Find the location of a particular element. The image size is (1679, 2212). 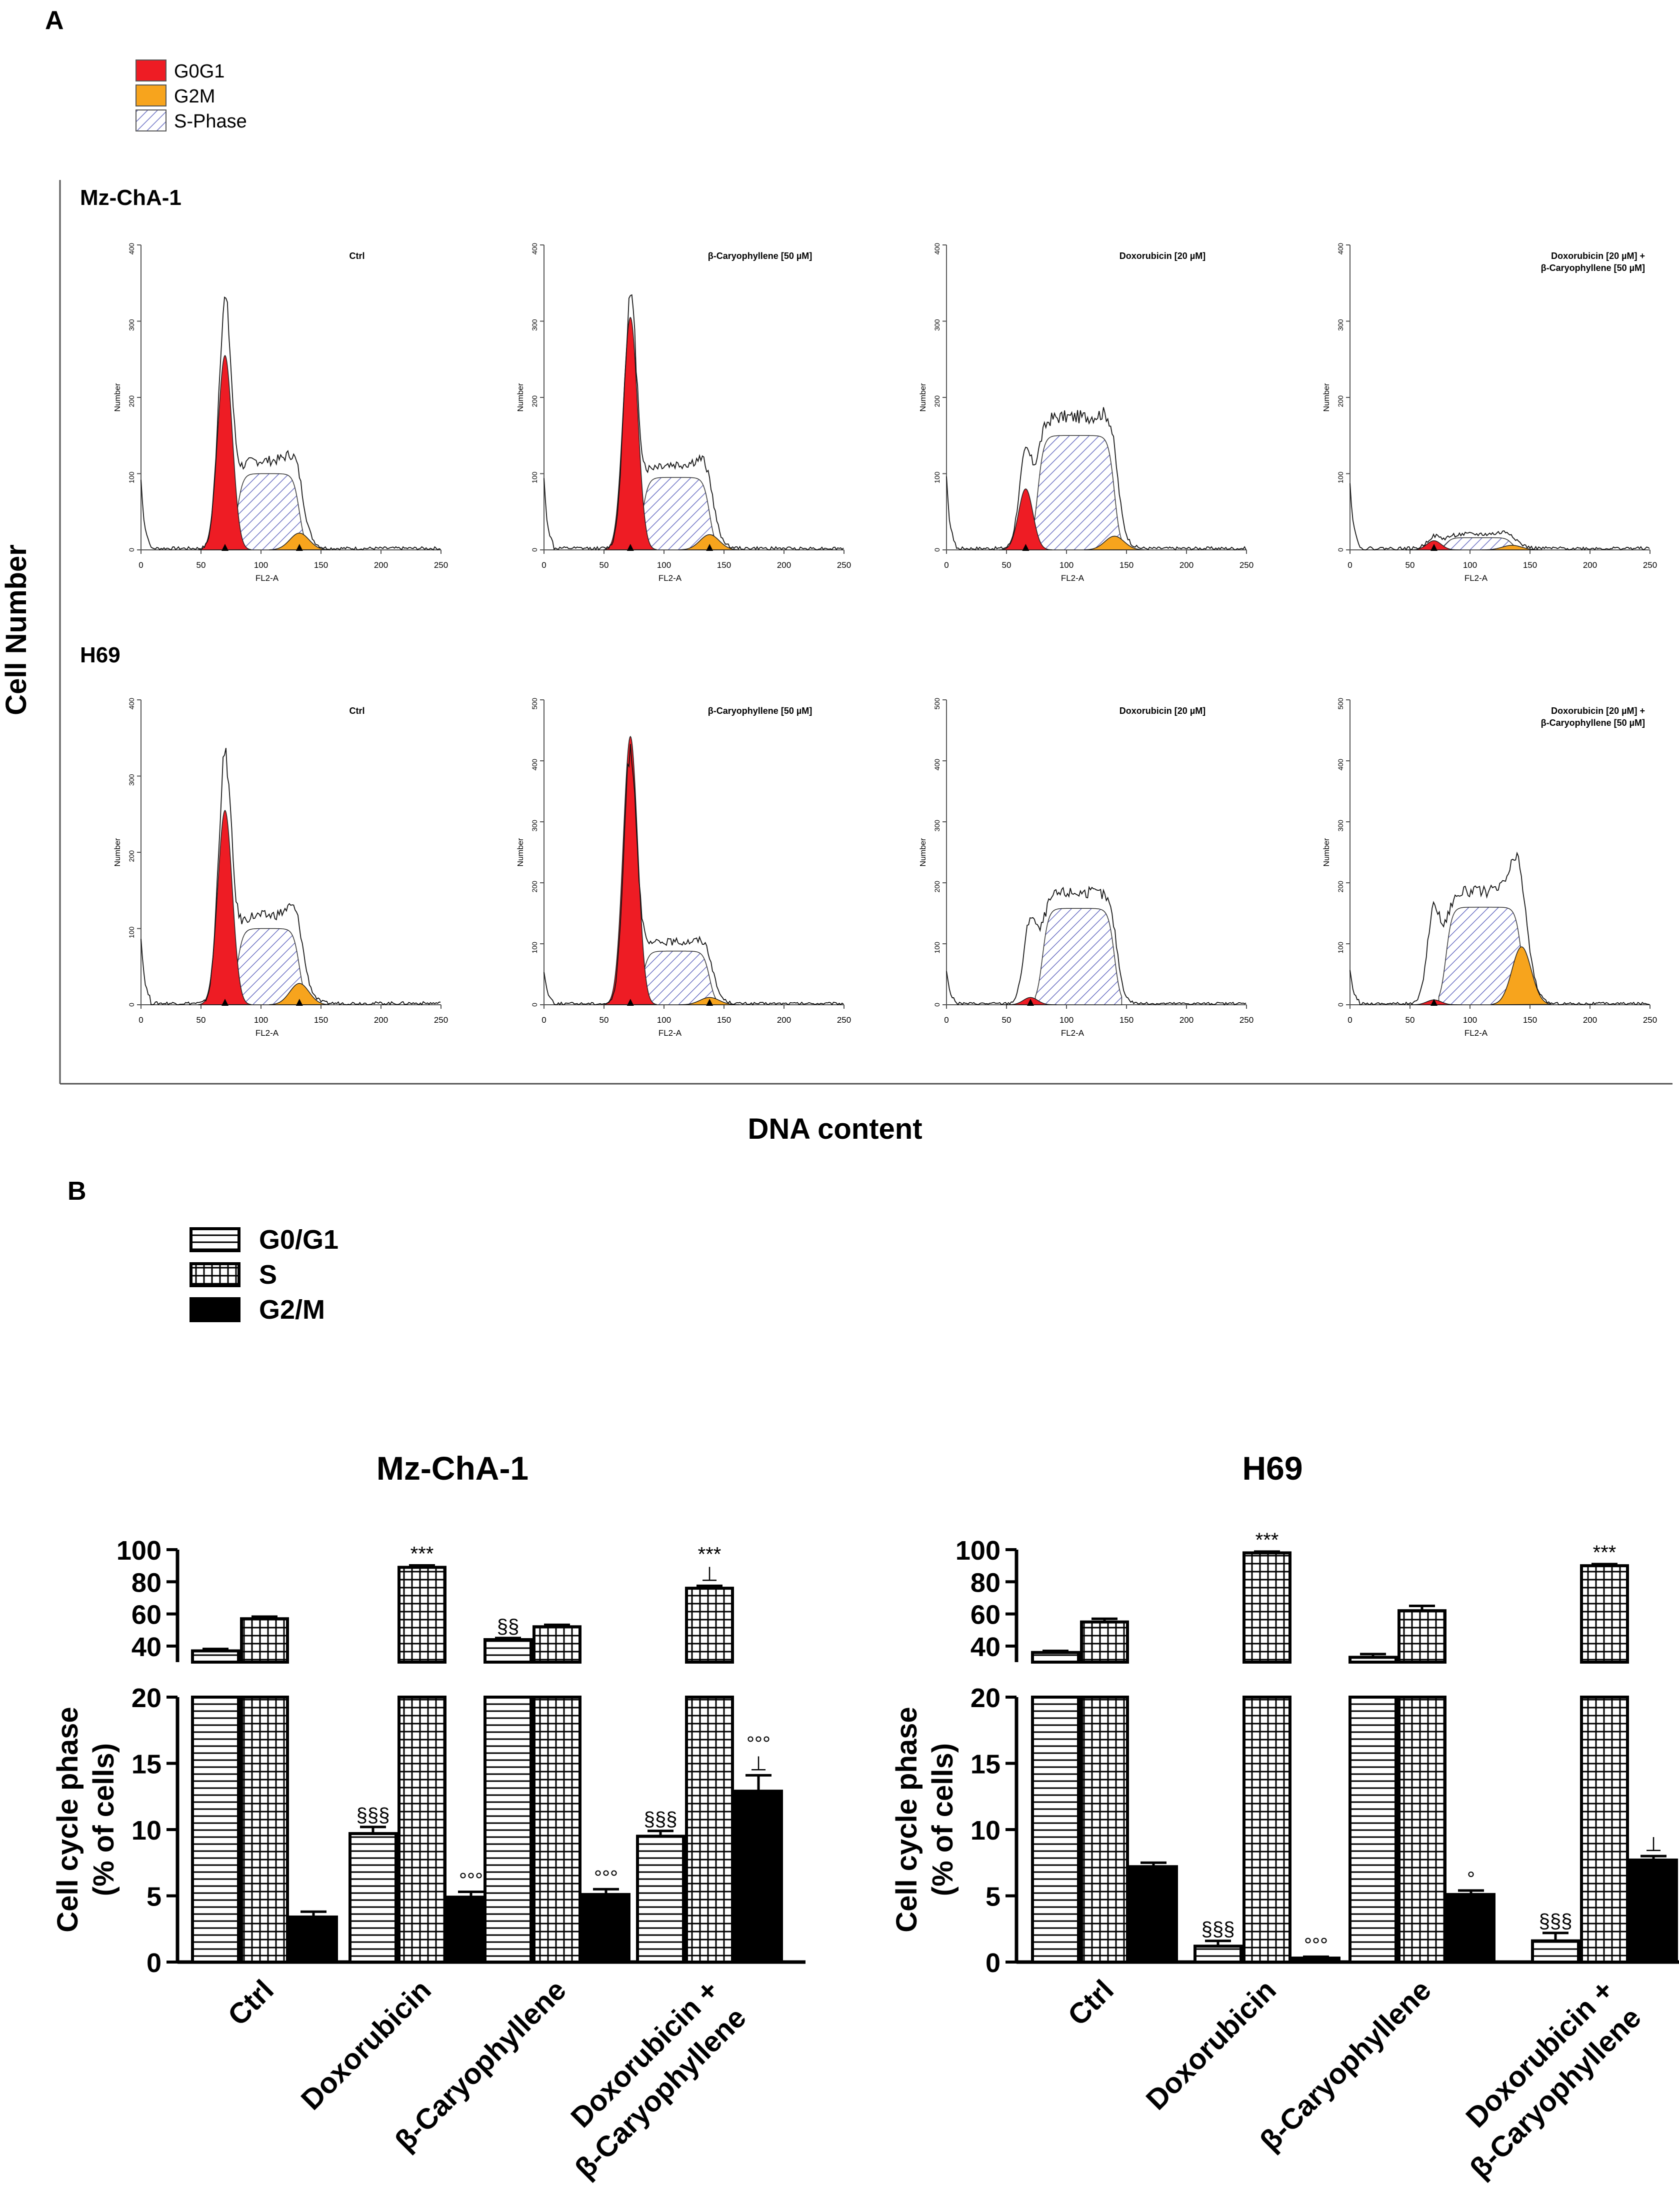

significance-mark: ⊥ is located at coordinates (1653, 1845).